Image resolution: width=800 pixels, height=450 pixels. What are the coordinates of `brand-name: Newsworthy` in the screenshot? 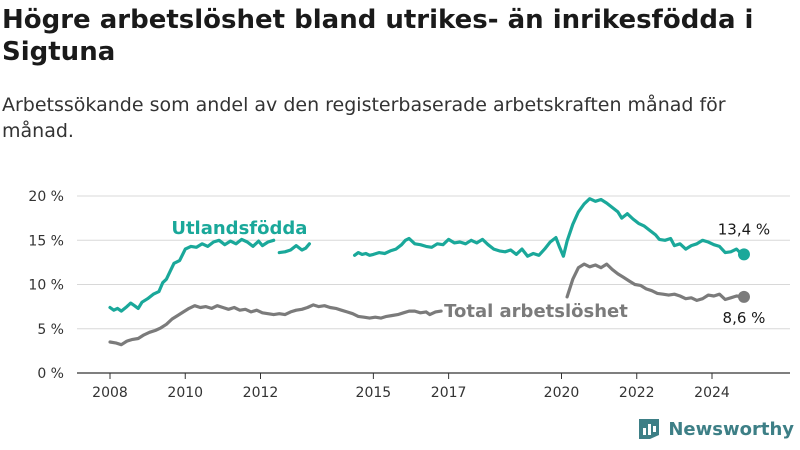 It's located at (731, 429).